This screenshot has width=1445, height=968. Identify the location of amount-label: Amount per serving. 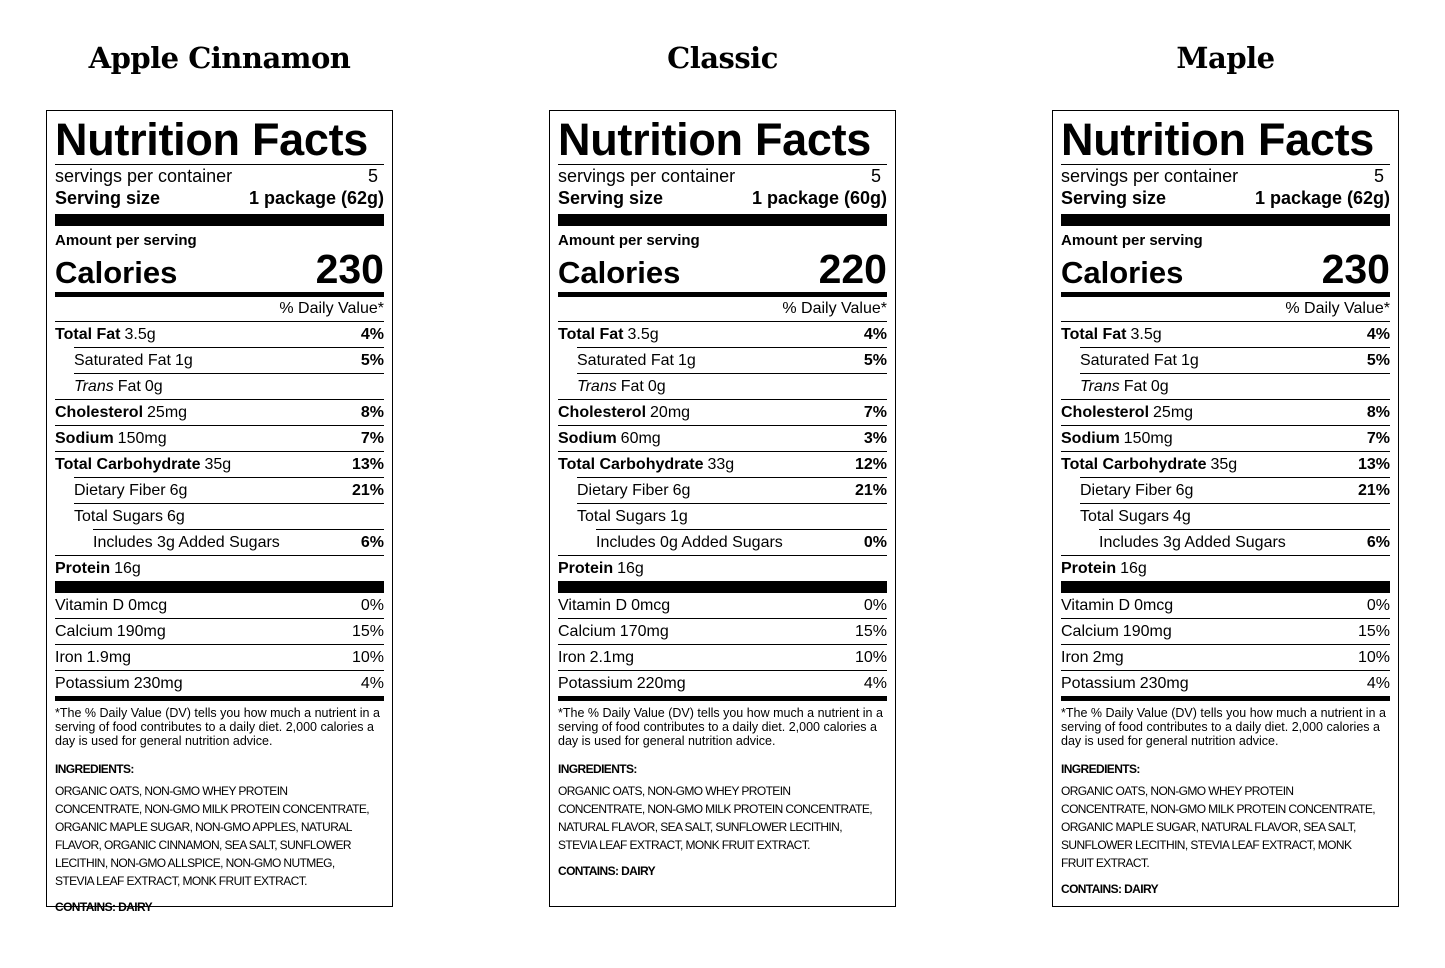
(126, 240).